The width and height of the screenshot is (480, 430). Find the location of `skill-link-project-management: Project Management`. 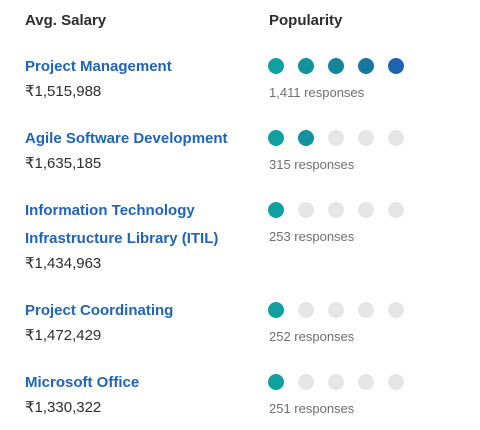

skill-link-project-management: Project Management is located at coordinates (98, 66).